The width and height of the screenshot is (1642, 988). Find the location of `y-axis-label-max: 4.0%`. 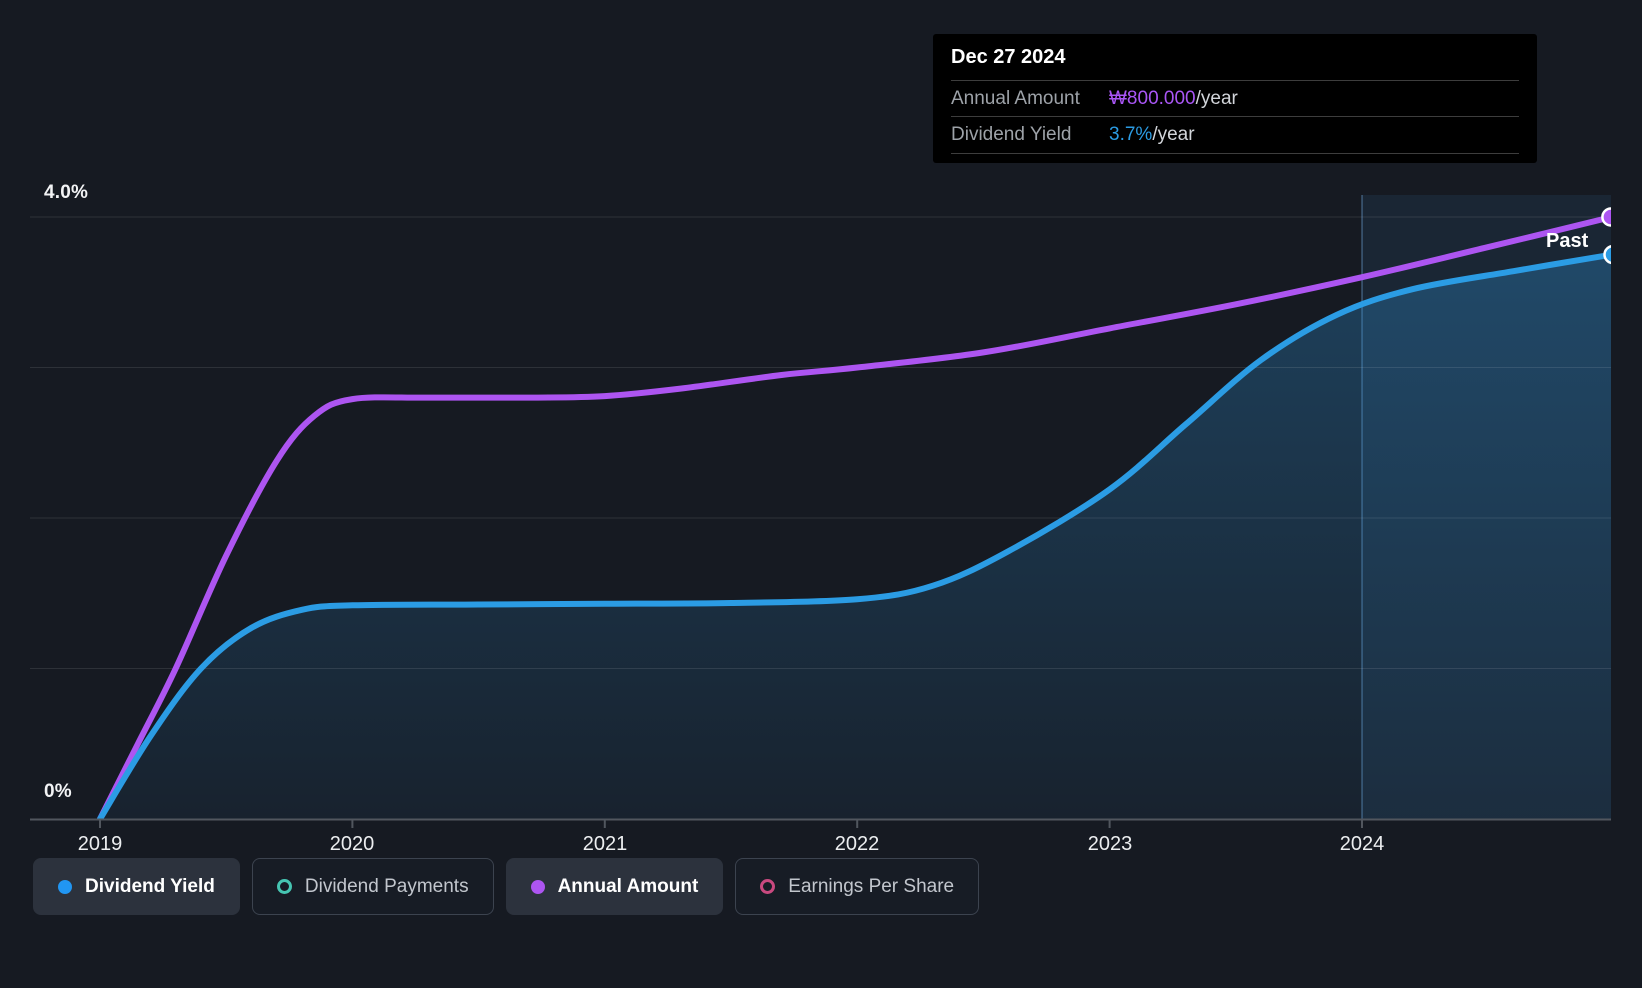

y-axis-label-max: 4.0% is located at coordinates (66, 192).